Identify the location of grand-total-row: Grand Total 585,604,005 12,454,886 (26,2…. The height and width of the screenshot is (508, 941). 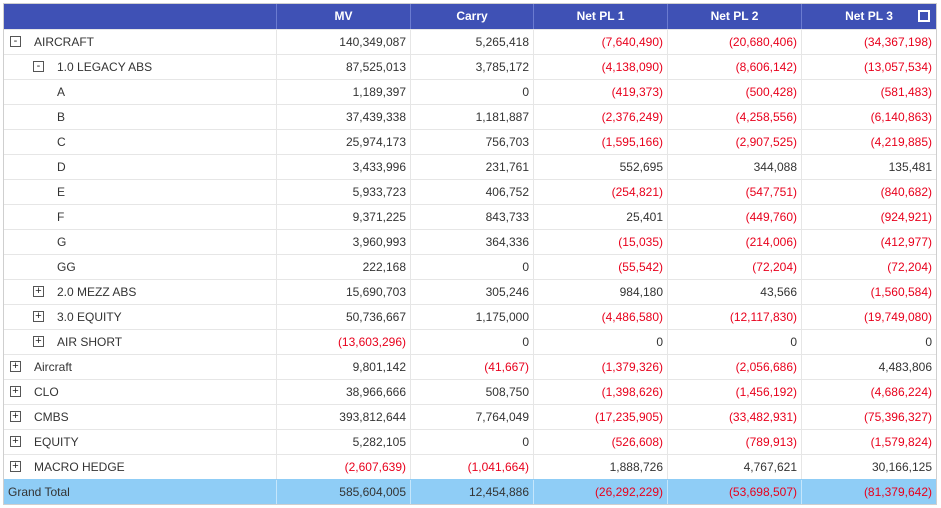
(470, 491).